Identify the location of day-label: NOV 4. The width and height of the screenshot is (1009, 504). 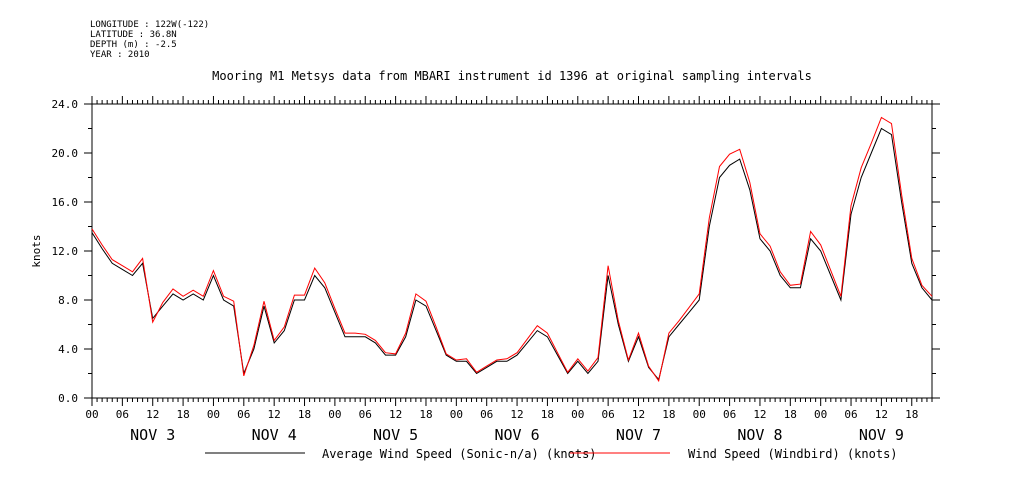
(274, 435).